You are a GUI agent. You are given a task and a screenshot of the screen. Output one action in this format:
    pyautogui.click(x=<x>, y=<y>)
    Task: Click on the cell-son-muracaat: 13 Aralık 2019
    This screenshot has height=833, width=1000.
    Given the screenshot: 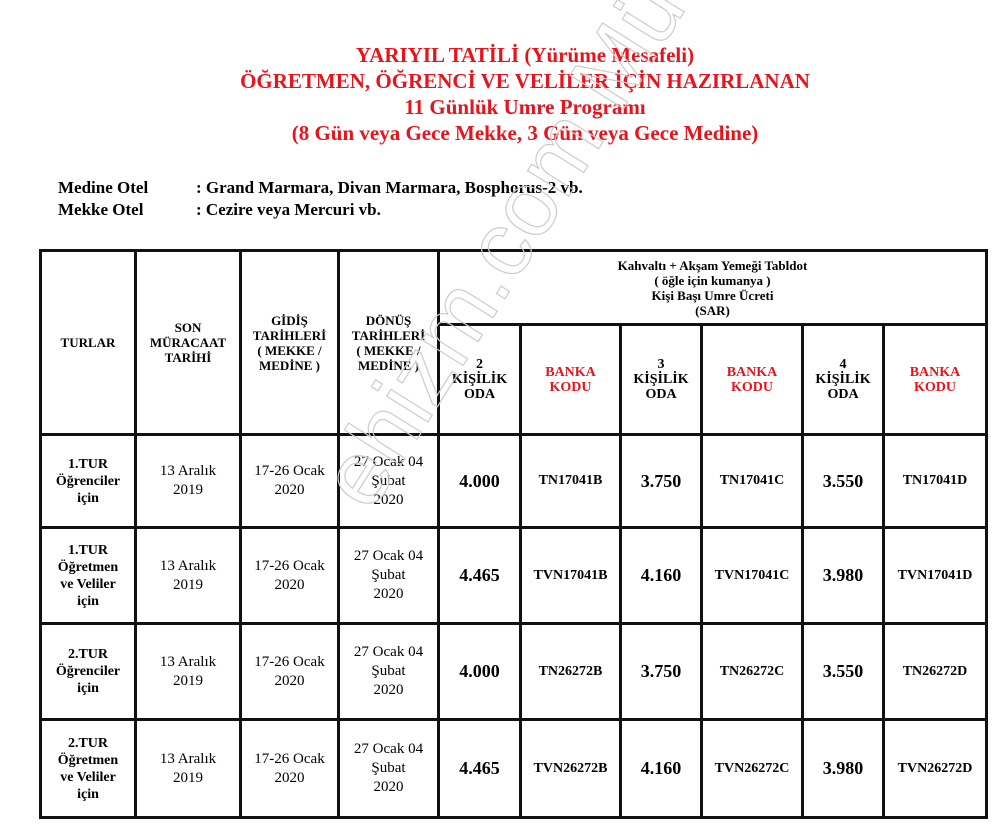 What is the action you would take?
    pyautogui.click(x=188, y=481)
    